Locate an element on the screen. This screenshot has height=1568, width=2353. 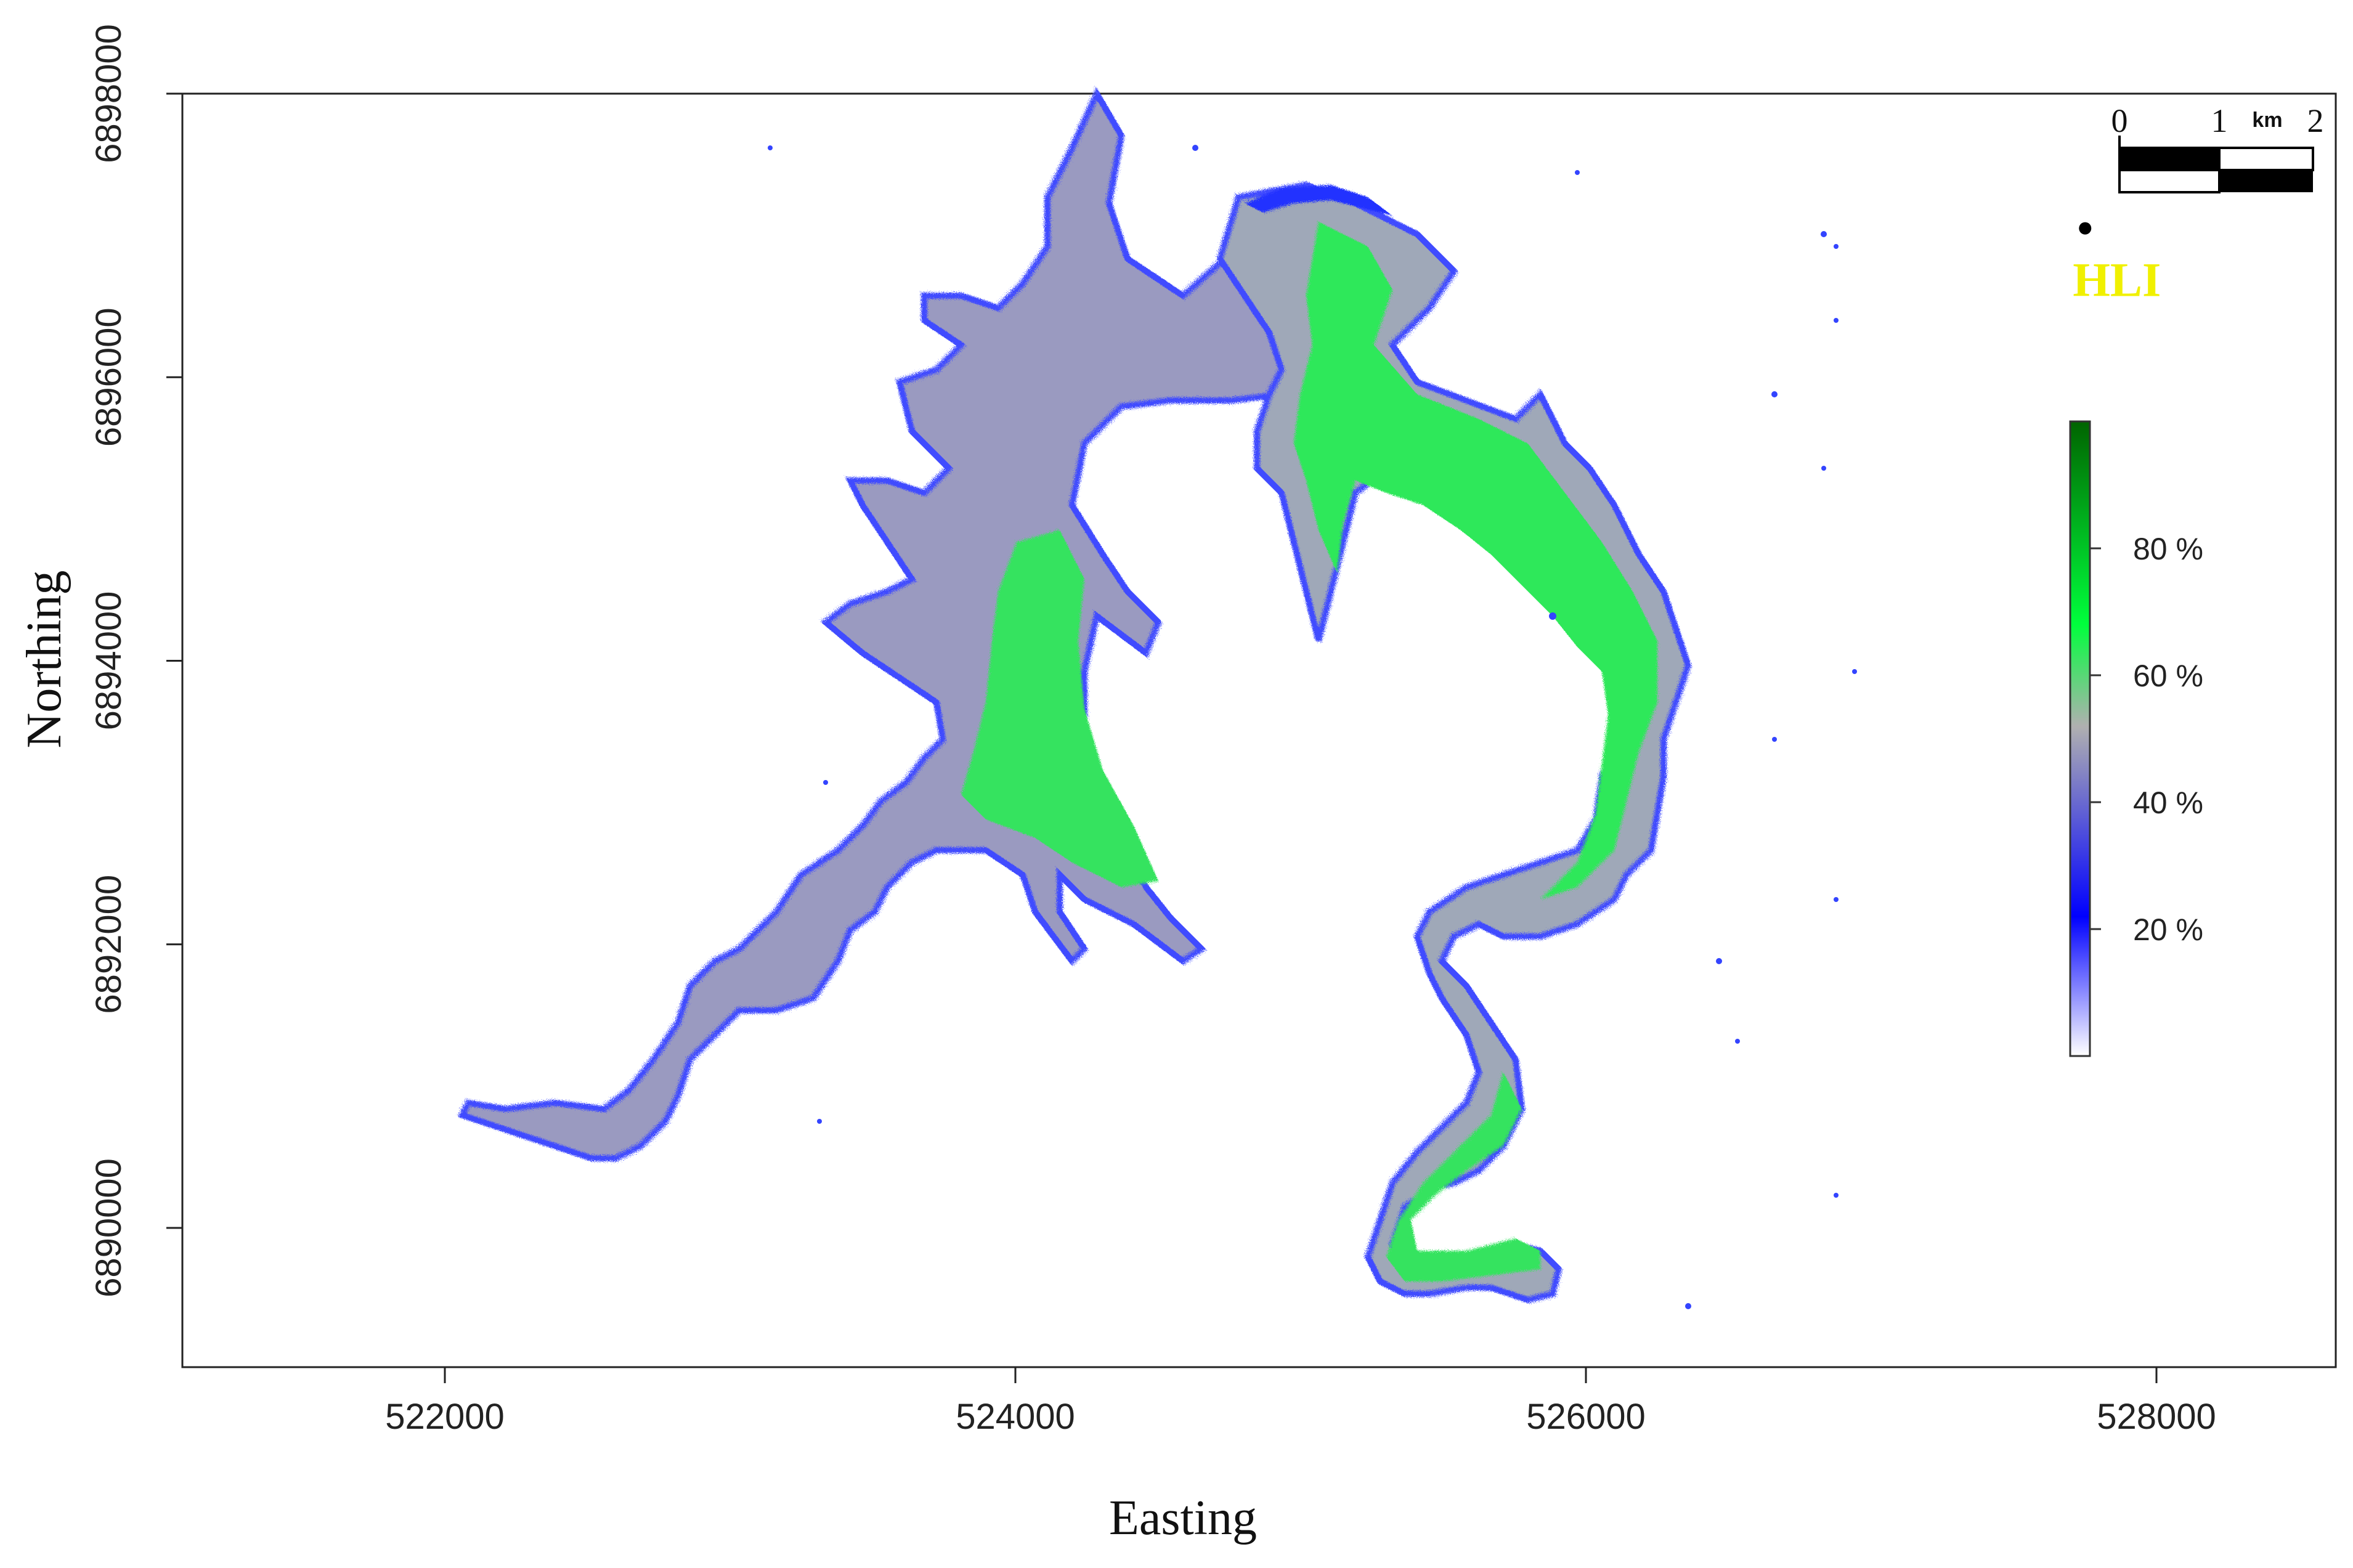
color-legend: 20 % 40 % 60 % 80 % is located at coordinates (2136, 739).